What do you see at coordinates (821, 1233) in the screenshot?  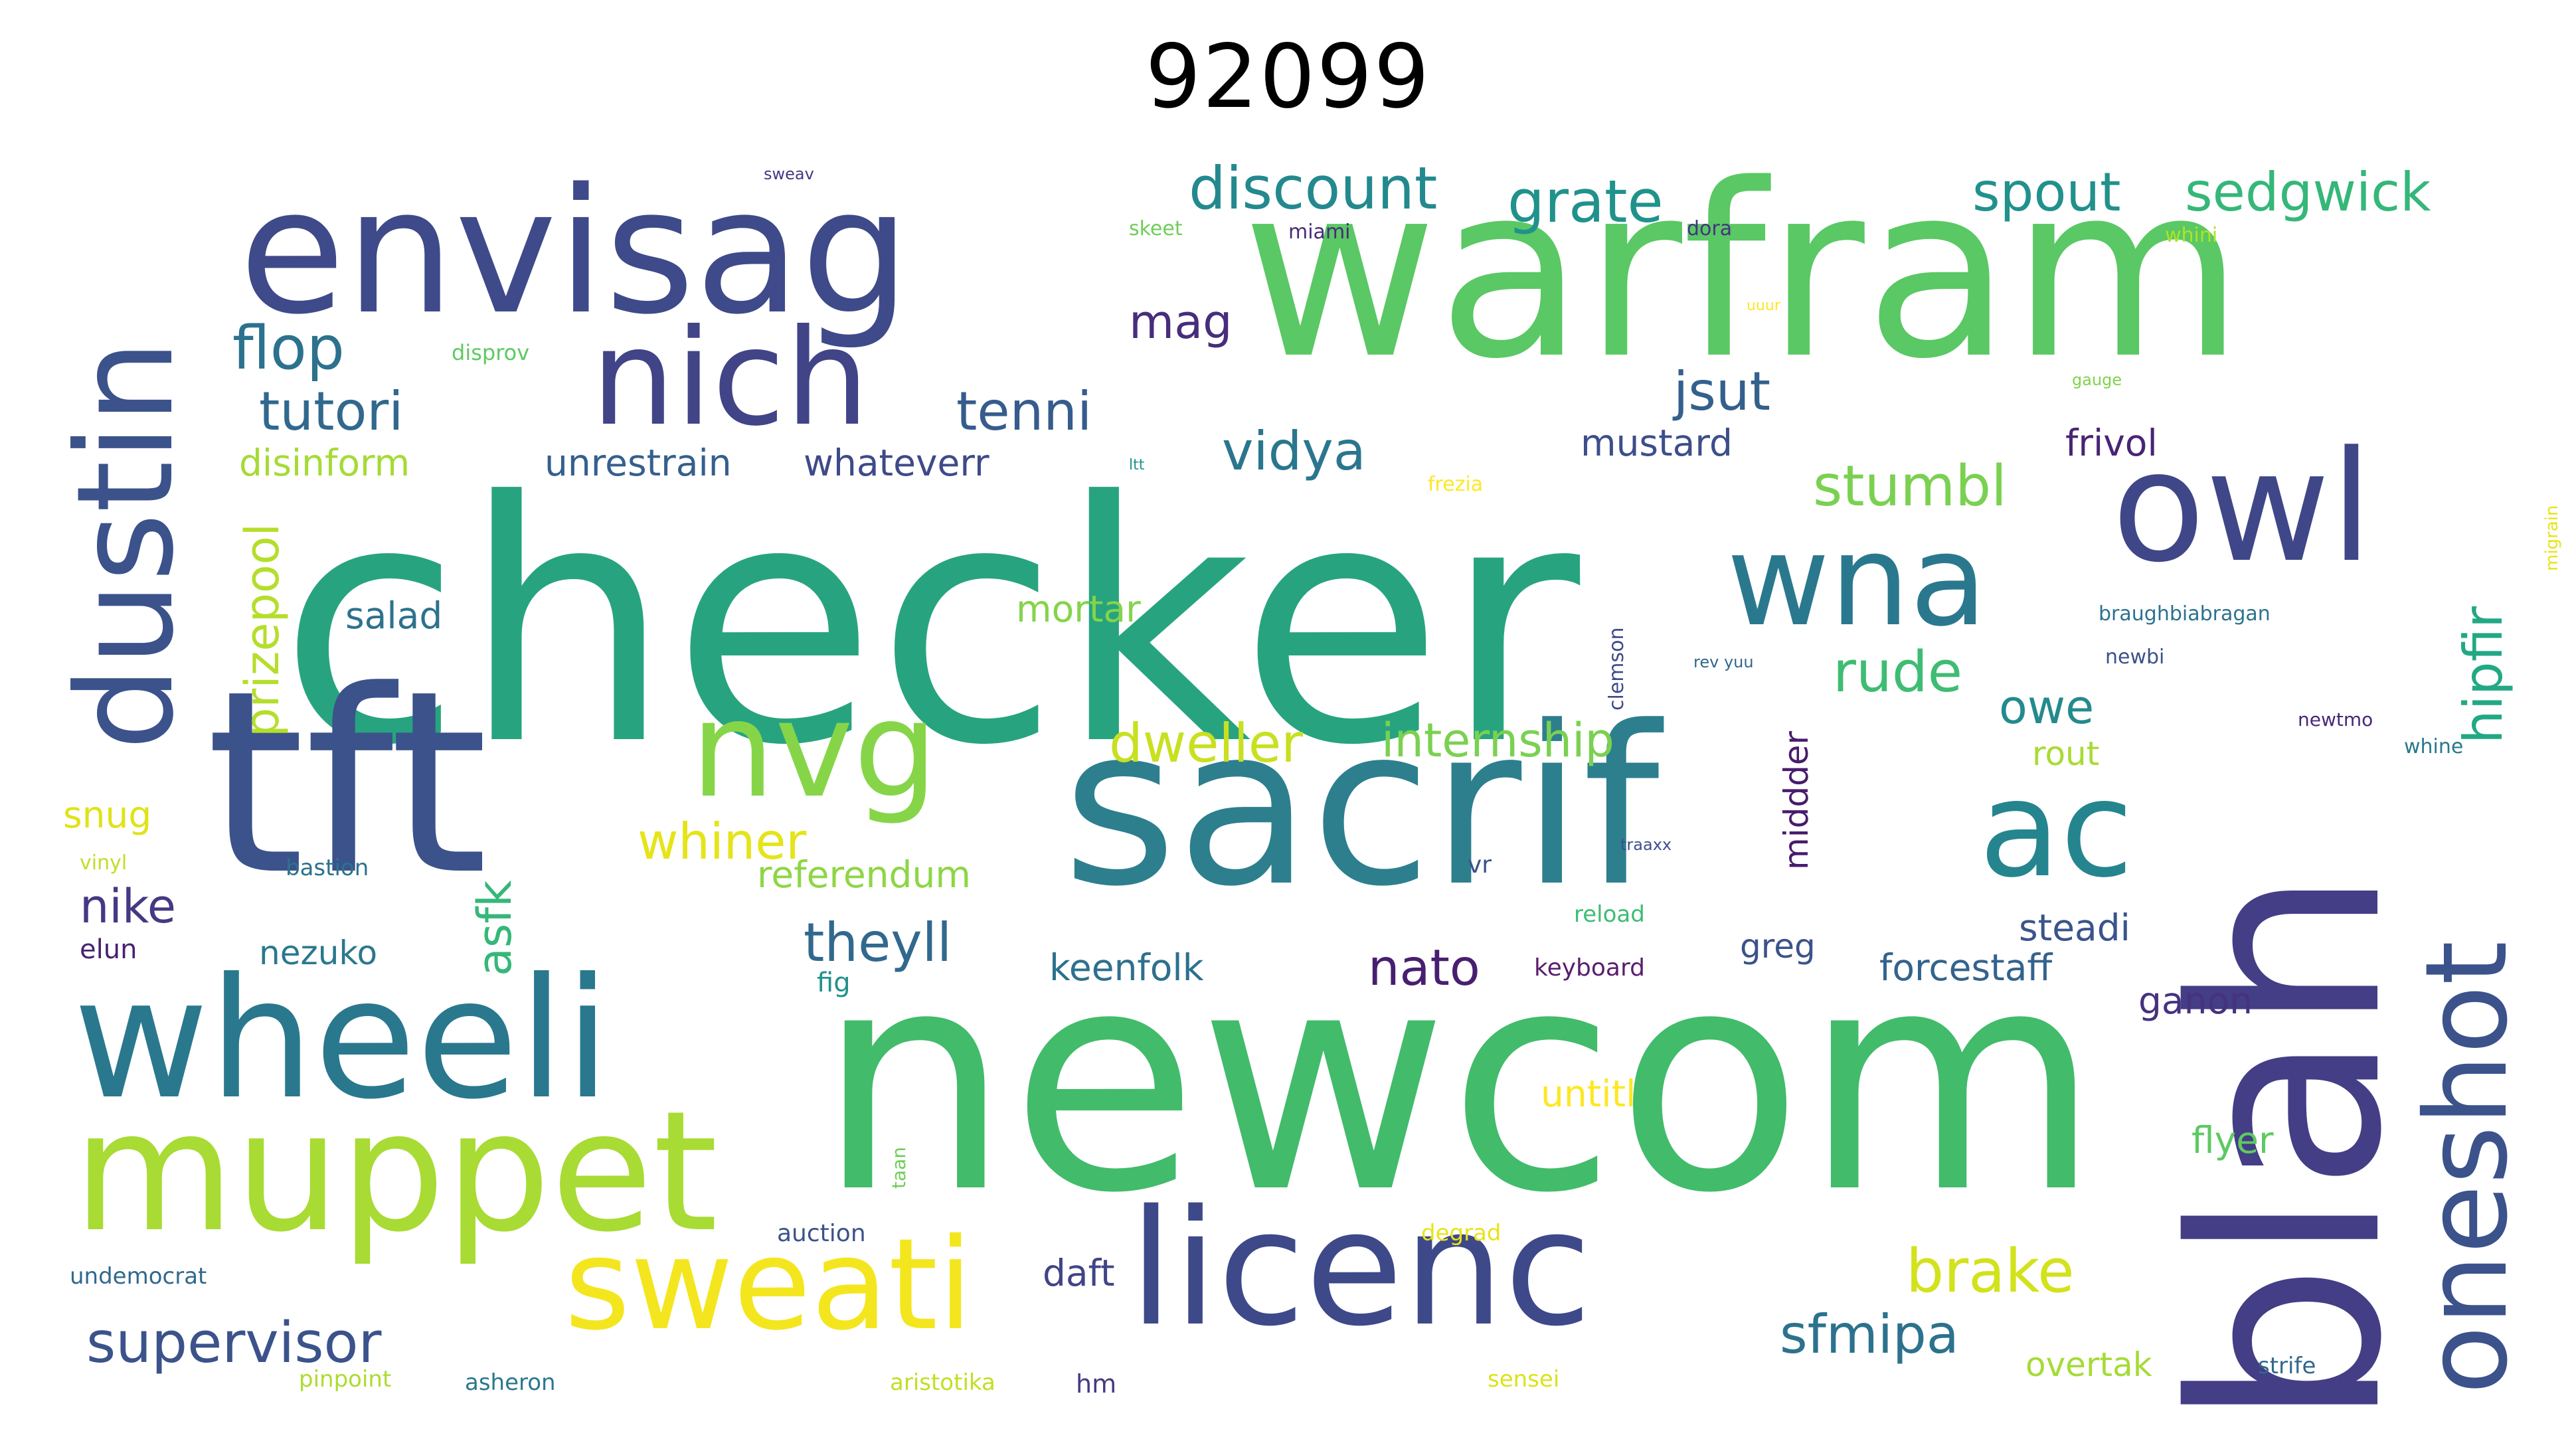 I see `word-auction: auction` at bounding box center [821, 1233].